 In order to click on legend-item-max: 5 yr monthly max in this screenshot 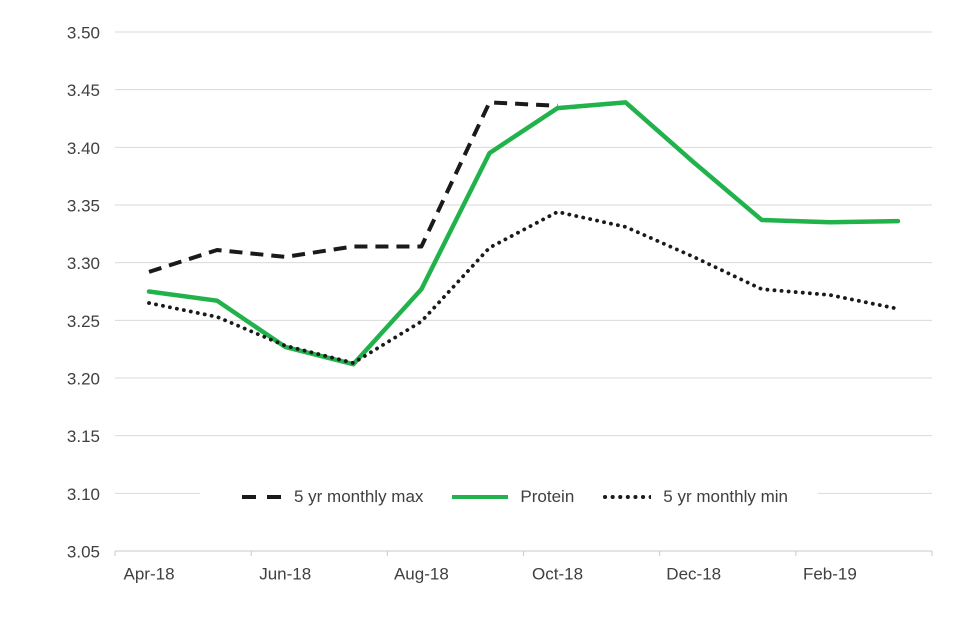, I will do `click(332, 497)`.